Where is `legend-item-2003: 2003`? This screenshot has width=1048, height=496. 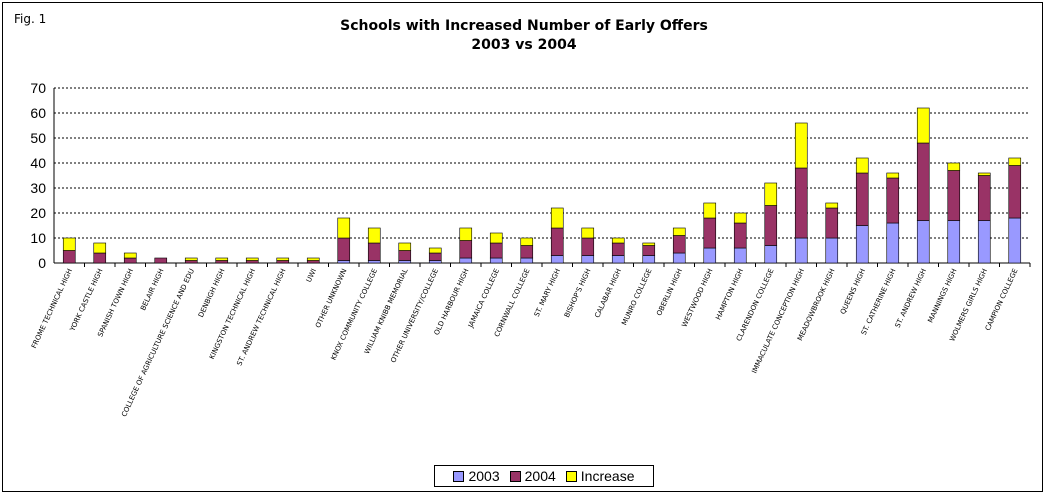
legend-item-2003: 2003 is located at coordinates (476, 476).